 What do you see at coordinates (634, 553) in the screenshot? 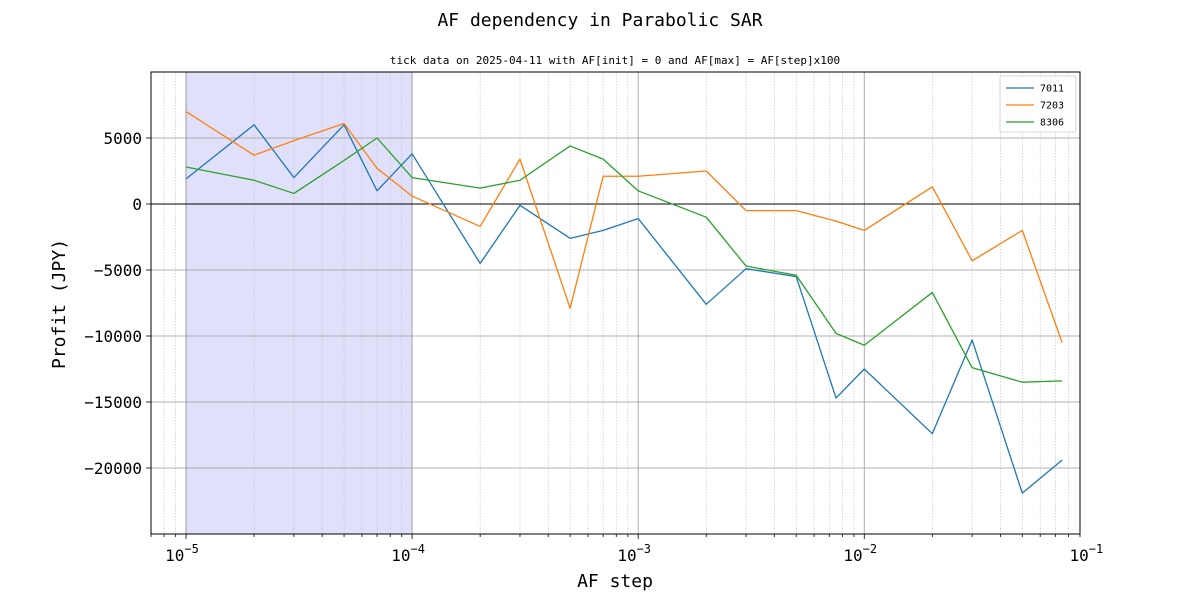
I see `x-tick-label: 10⁻³` at bounding box center [634, 553].